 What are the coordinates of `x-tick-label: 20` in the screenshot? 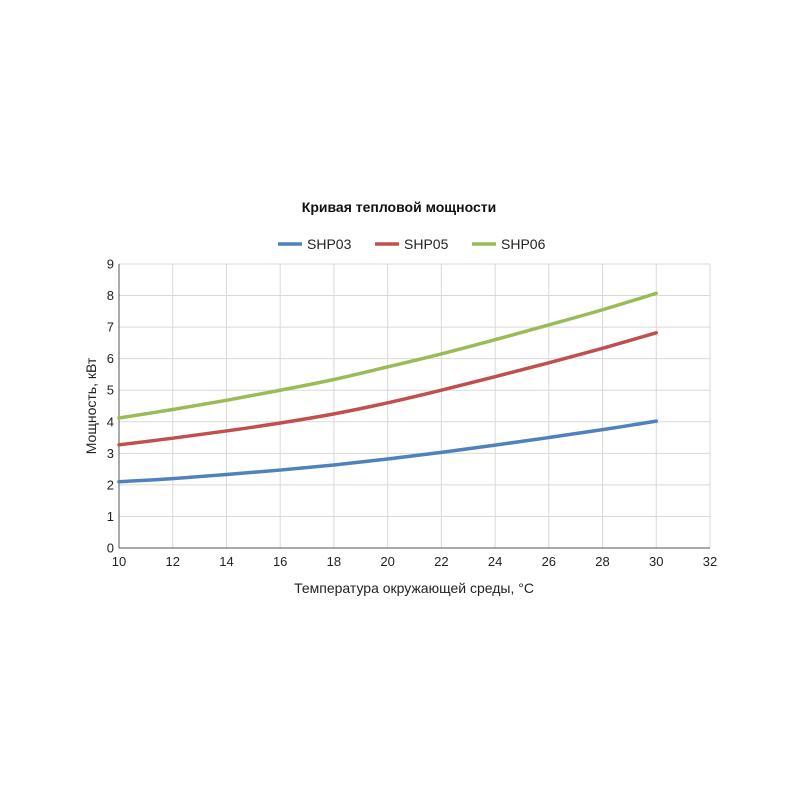 It's located at (387, 561).